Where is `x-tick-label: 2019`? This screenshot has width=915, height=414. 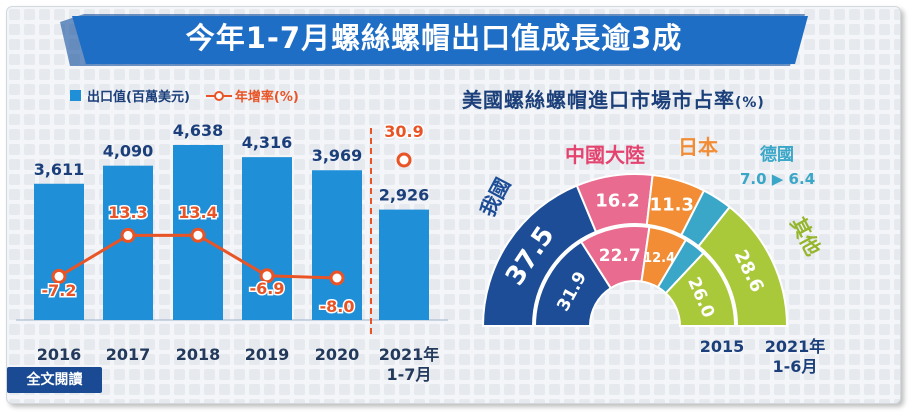
x-tick-label: 2019 is located at coordinates (267, 354).